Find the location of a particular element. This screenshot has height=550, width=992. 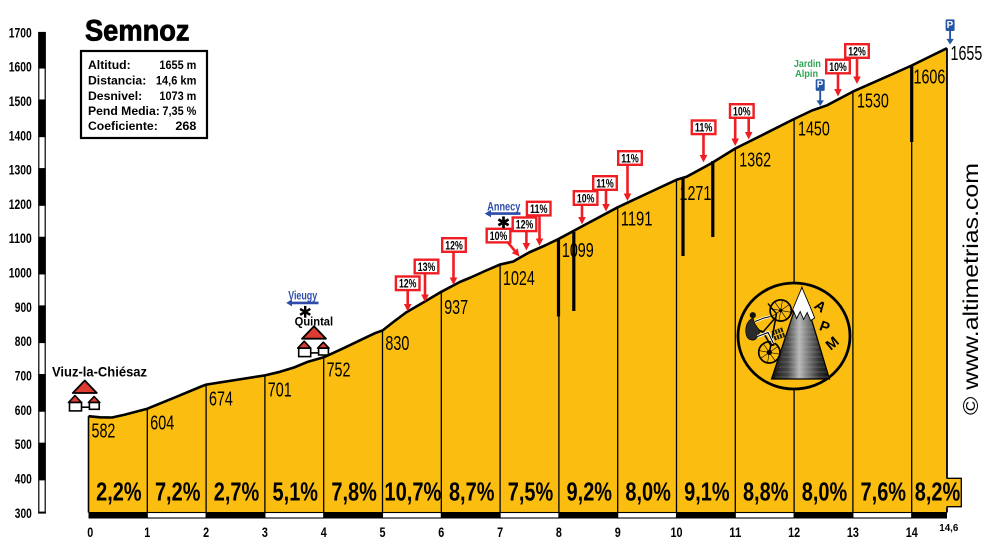

svg-text: Semnoz is located at coordinates (137, 30).